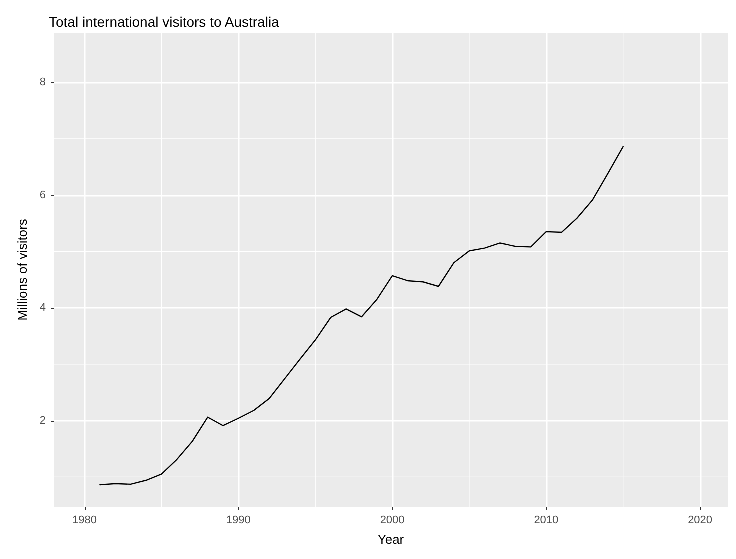 The height and width of the screenshot is (559, 736). What do you see at coordinates (546, 520) in the screenshot?
I see `x-tick-label: 2010` at bounding box center [546, 520].